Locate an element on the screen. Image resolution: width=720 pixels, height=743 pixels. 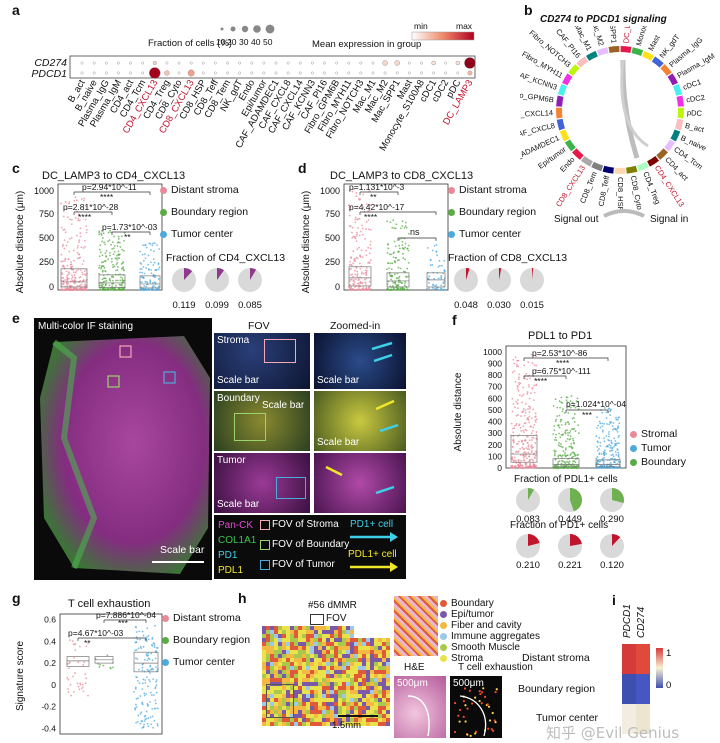
panel-g-yticks: -0.4-0.200.20.40.6 is located at coordinates (48, 673).